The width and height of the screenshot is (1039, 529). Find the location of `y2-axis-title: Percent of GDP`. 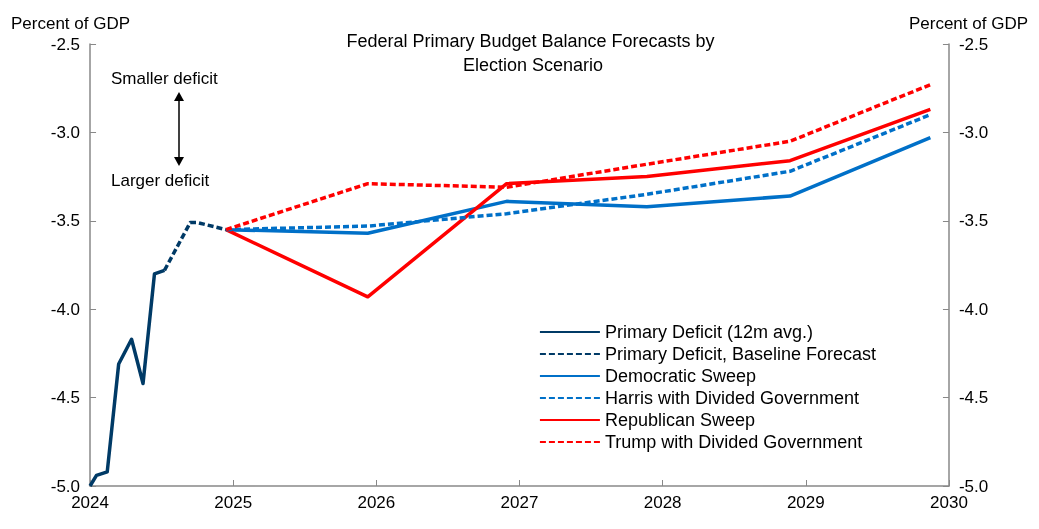

y2-axis-title: Percent of GDP is located at coordinates (968, 23).